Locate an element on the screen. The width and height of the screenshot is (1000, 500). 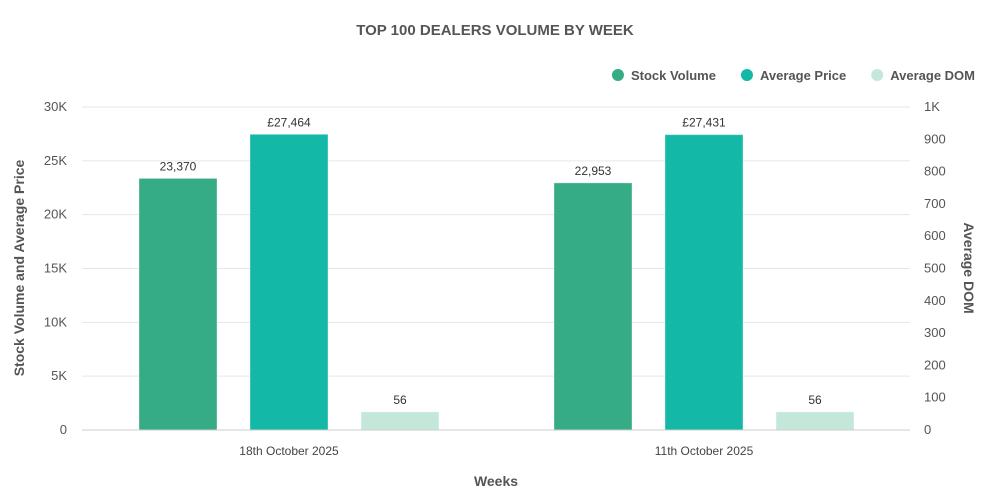
legend: Average DOM Average Price Stock Volume is located at coordinates (793, 75).